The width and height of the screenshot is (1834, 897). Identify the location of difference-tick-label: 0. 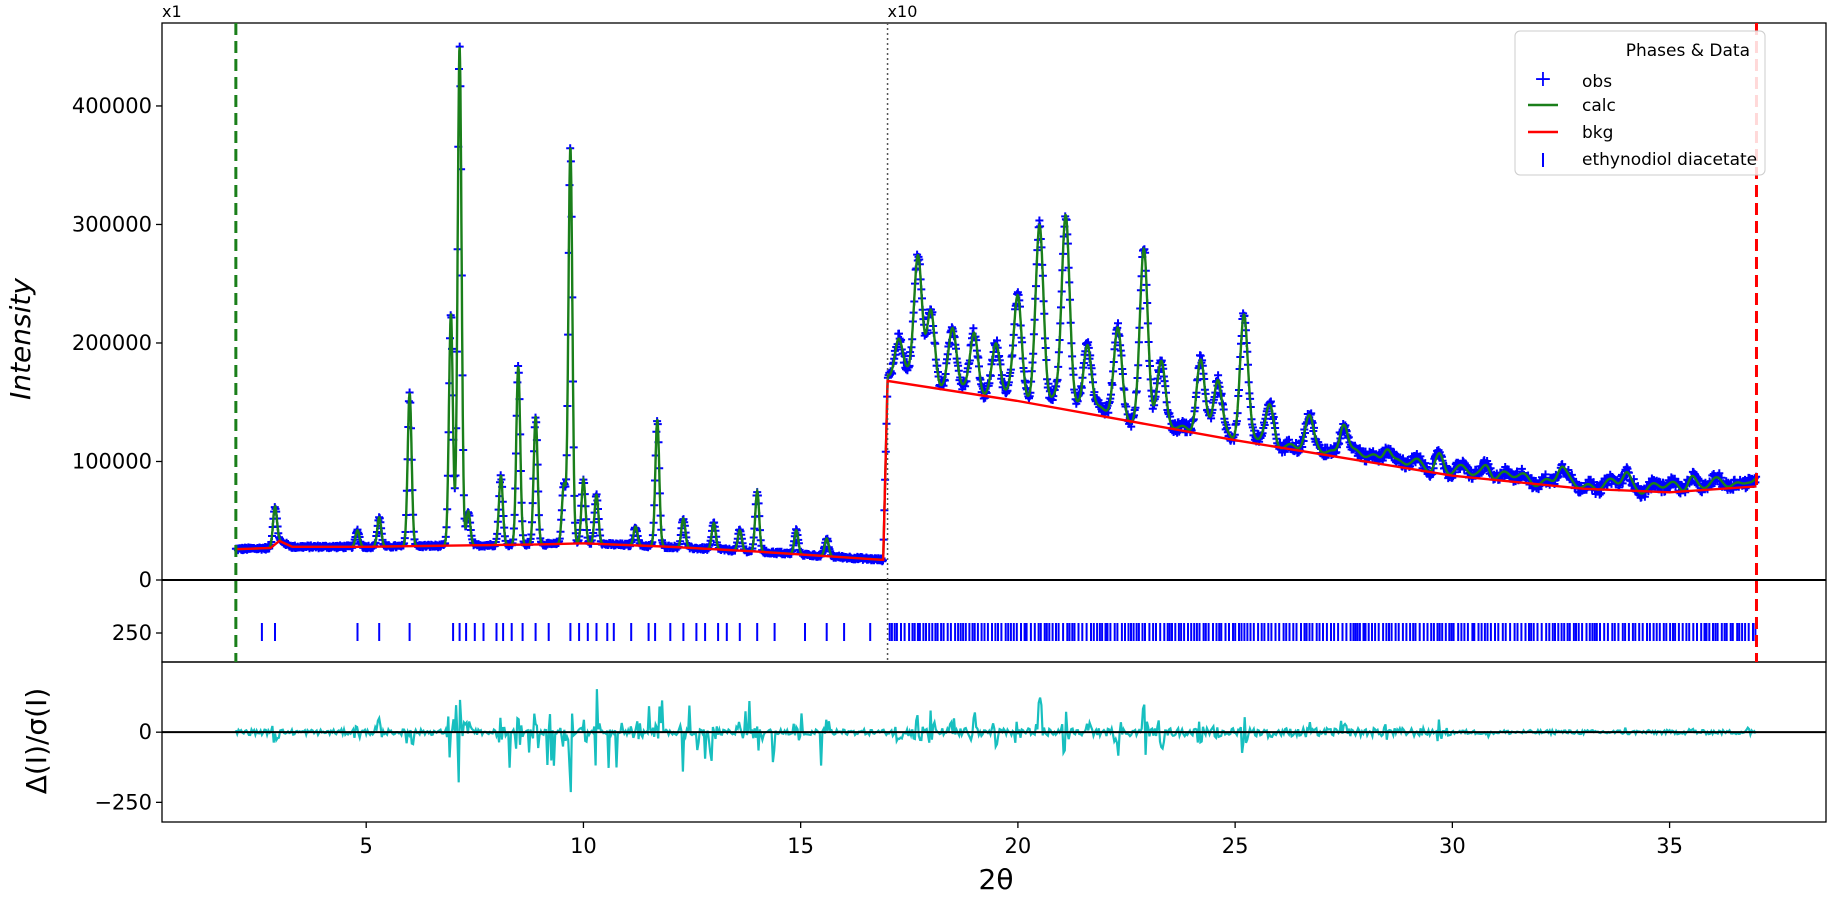
(145, 732).